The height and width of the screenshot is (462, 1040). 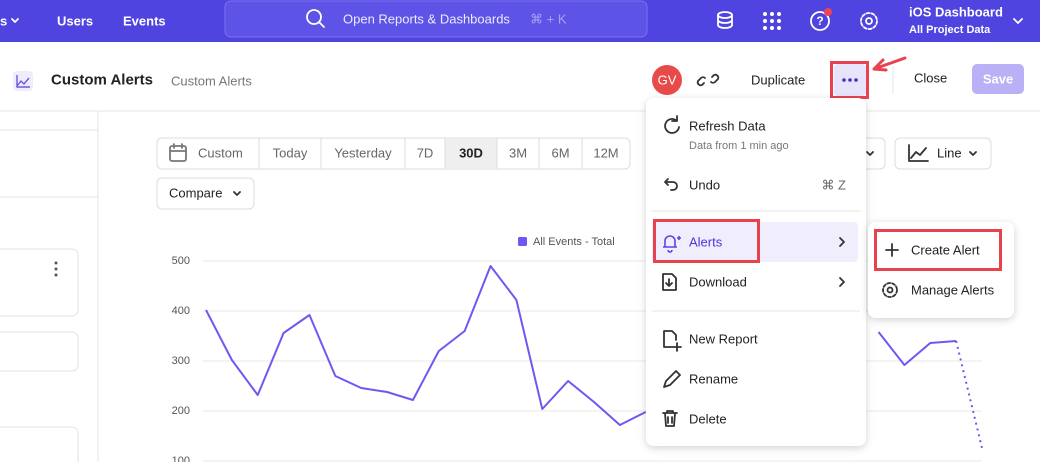 I want to click on menu-item: Undo, so click(x=704, y=185).